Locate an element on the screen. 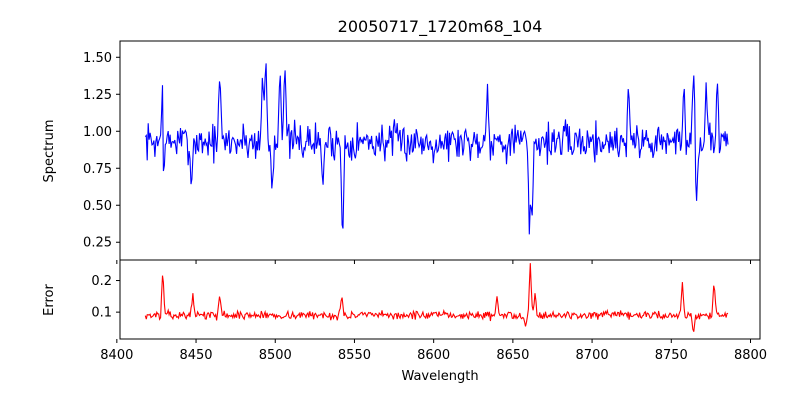 This screenshot has width=800, height=400. x-tick-label: 8650 is located at coordinates (512, 355).